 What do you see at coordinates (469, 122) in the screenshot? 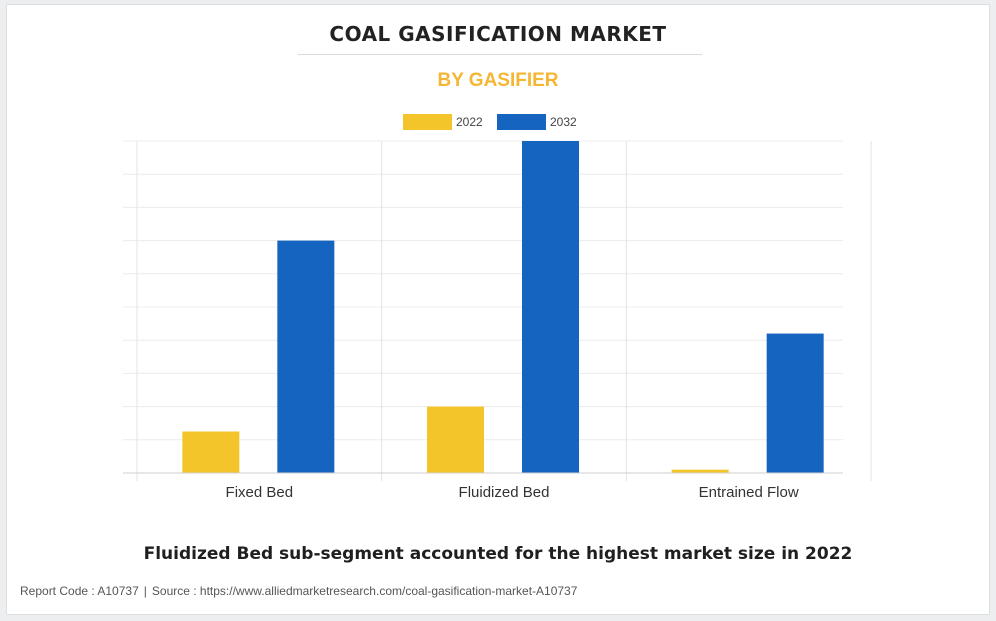
I see `legend-label-2022: 2022` at bounding box center [469, 122].